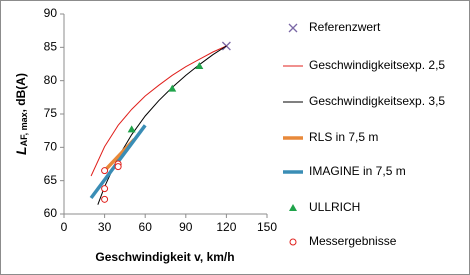 This screenshot has width=470, height=275. What do you see at coordinates (345, 27) in the screenshot?
I see `legend-label: Referenzwert` at bounding box center [345, 27].